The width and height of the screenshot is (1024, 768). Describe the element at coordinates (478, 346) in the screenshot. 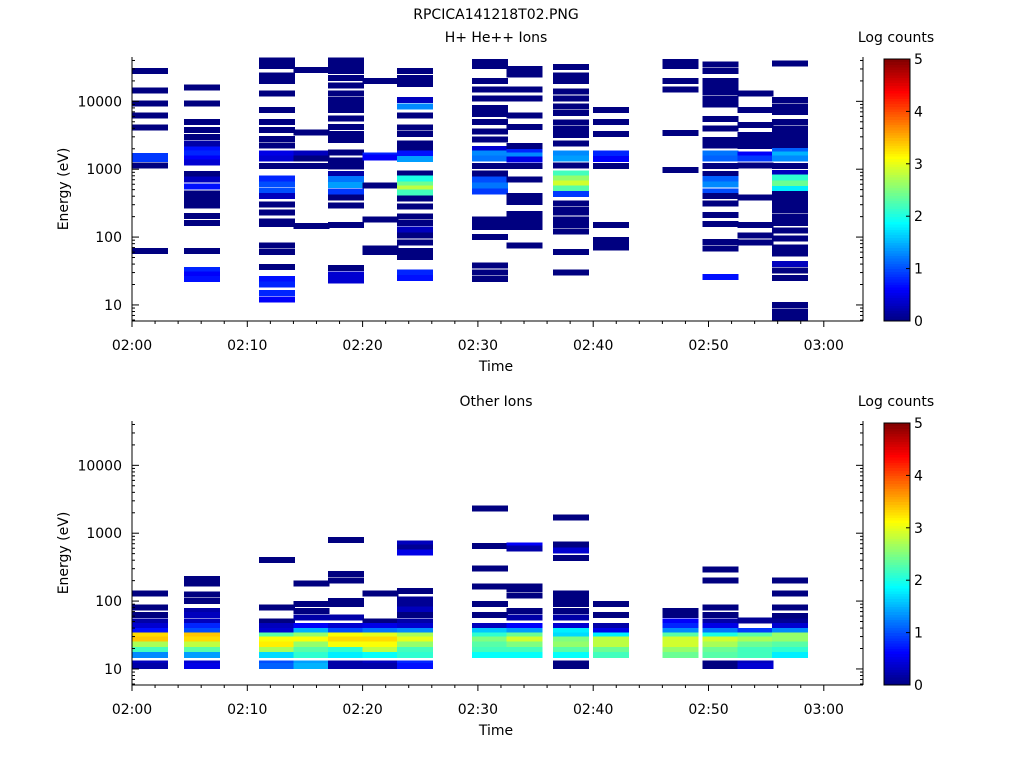

I see `x-tick-label: 02:30` at that location.